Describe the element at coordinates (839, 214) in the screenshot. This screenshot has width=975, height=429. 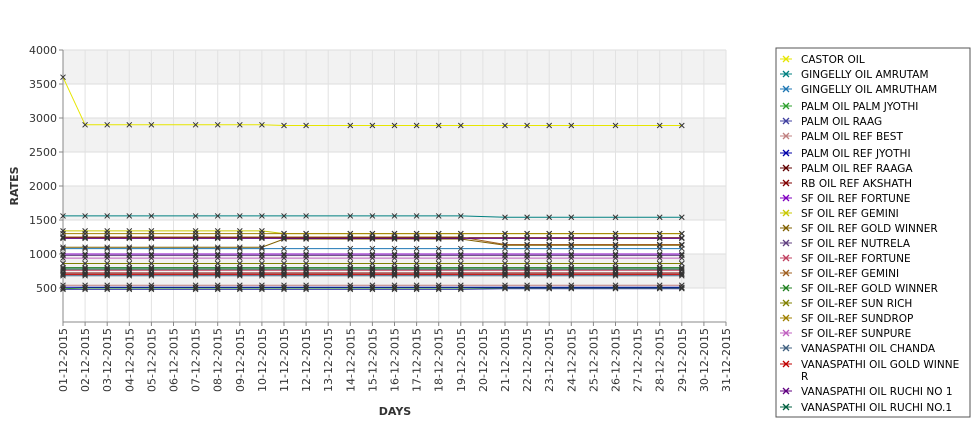
I see `legend-item: SF OIL REF GEMINI` at that location.